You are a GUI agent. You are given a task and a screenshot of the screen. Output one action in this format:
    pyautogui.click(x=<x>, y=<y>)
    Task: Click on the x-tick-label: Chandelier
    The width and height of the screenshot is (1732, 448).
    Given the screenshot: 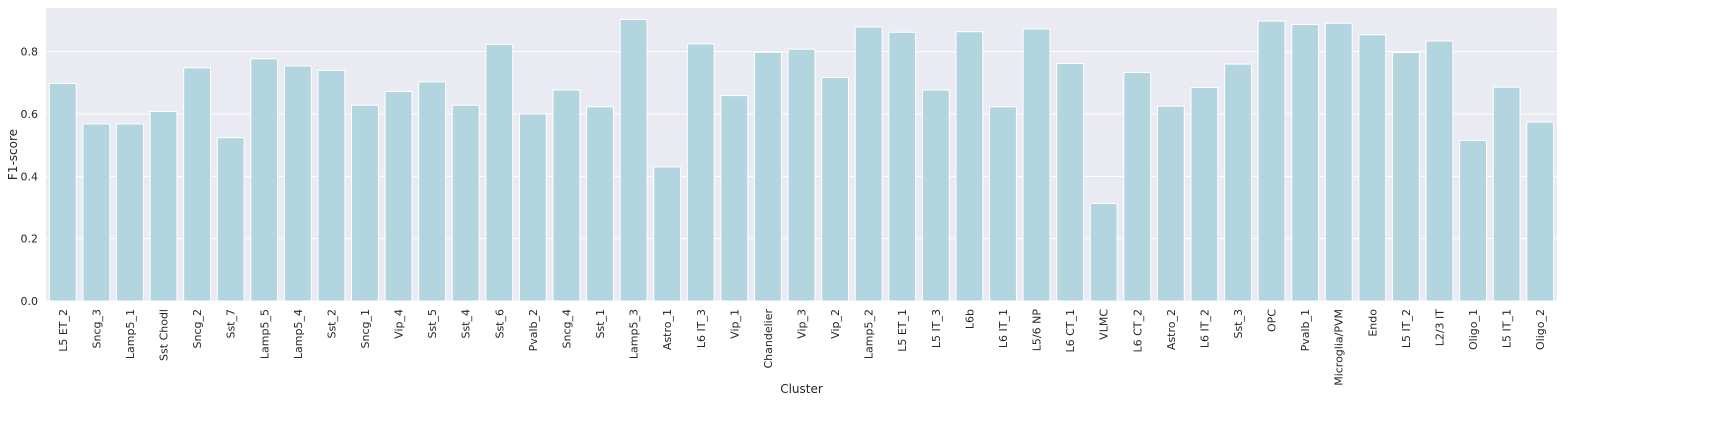 What is the action you would take?
    pyautogui.click(x=768, y=339)
    